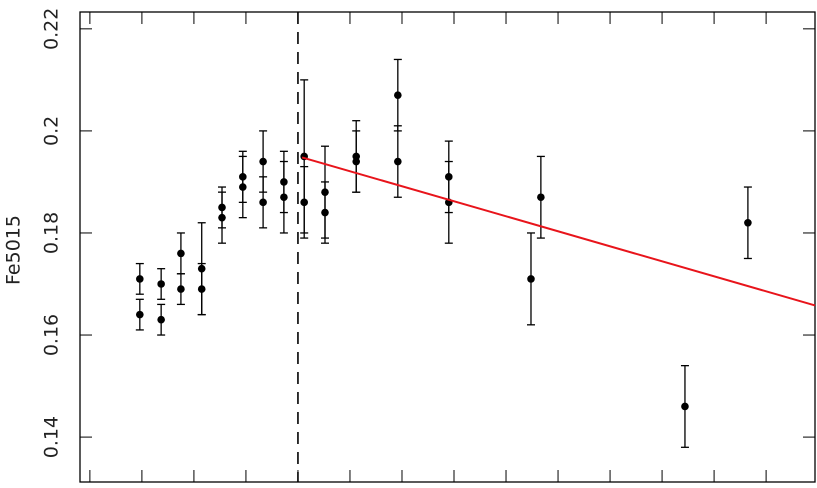  I want to click on y-tick-label: 0.16, so click(52, 335).